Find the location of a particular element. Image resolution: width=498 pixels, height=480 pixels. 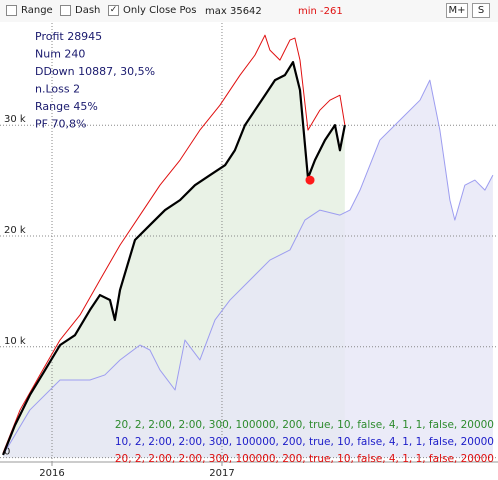

stat-line: Num 240 is located at coordinates (60, 54).